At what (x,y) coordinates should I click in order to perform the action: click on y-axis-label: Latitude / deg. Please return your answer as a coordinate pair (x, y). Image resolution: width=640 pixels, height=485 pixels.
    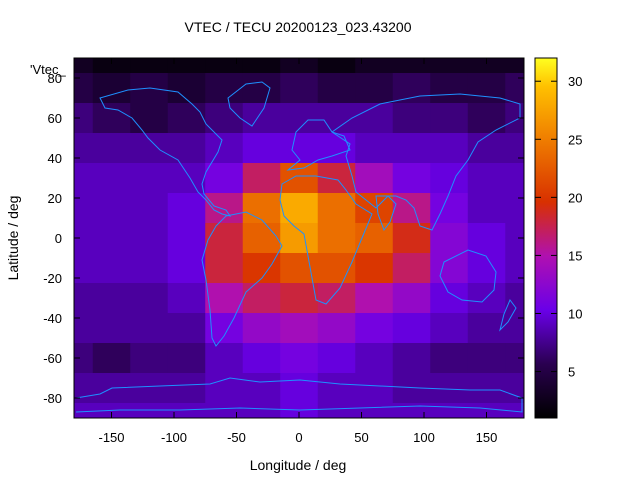
    Looking at the image, I should click on (13, 238).